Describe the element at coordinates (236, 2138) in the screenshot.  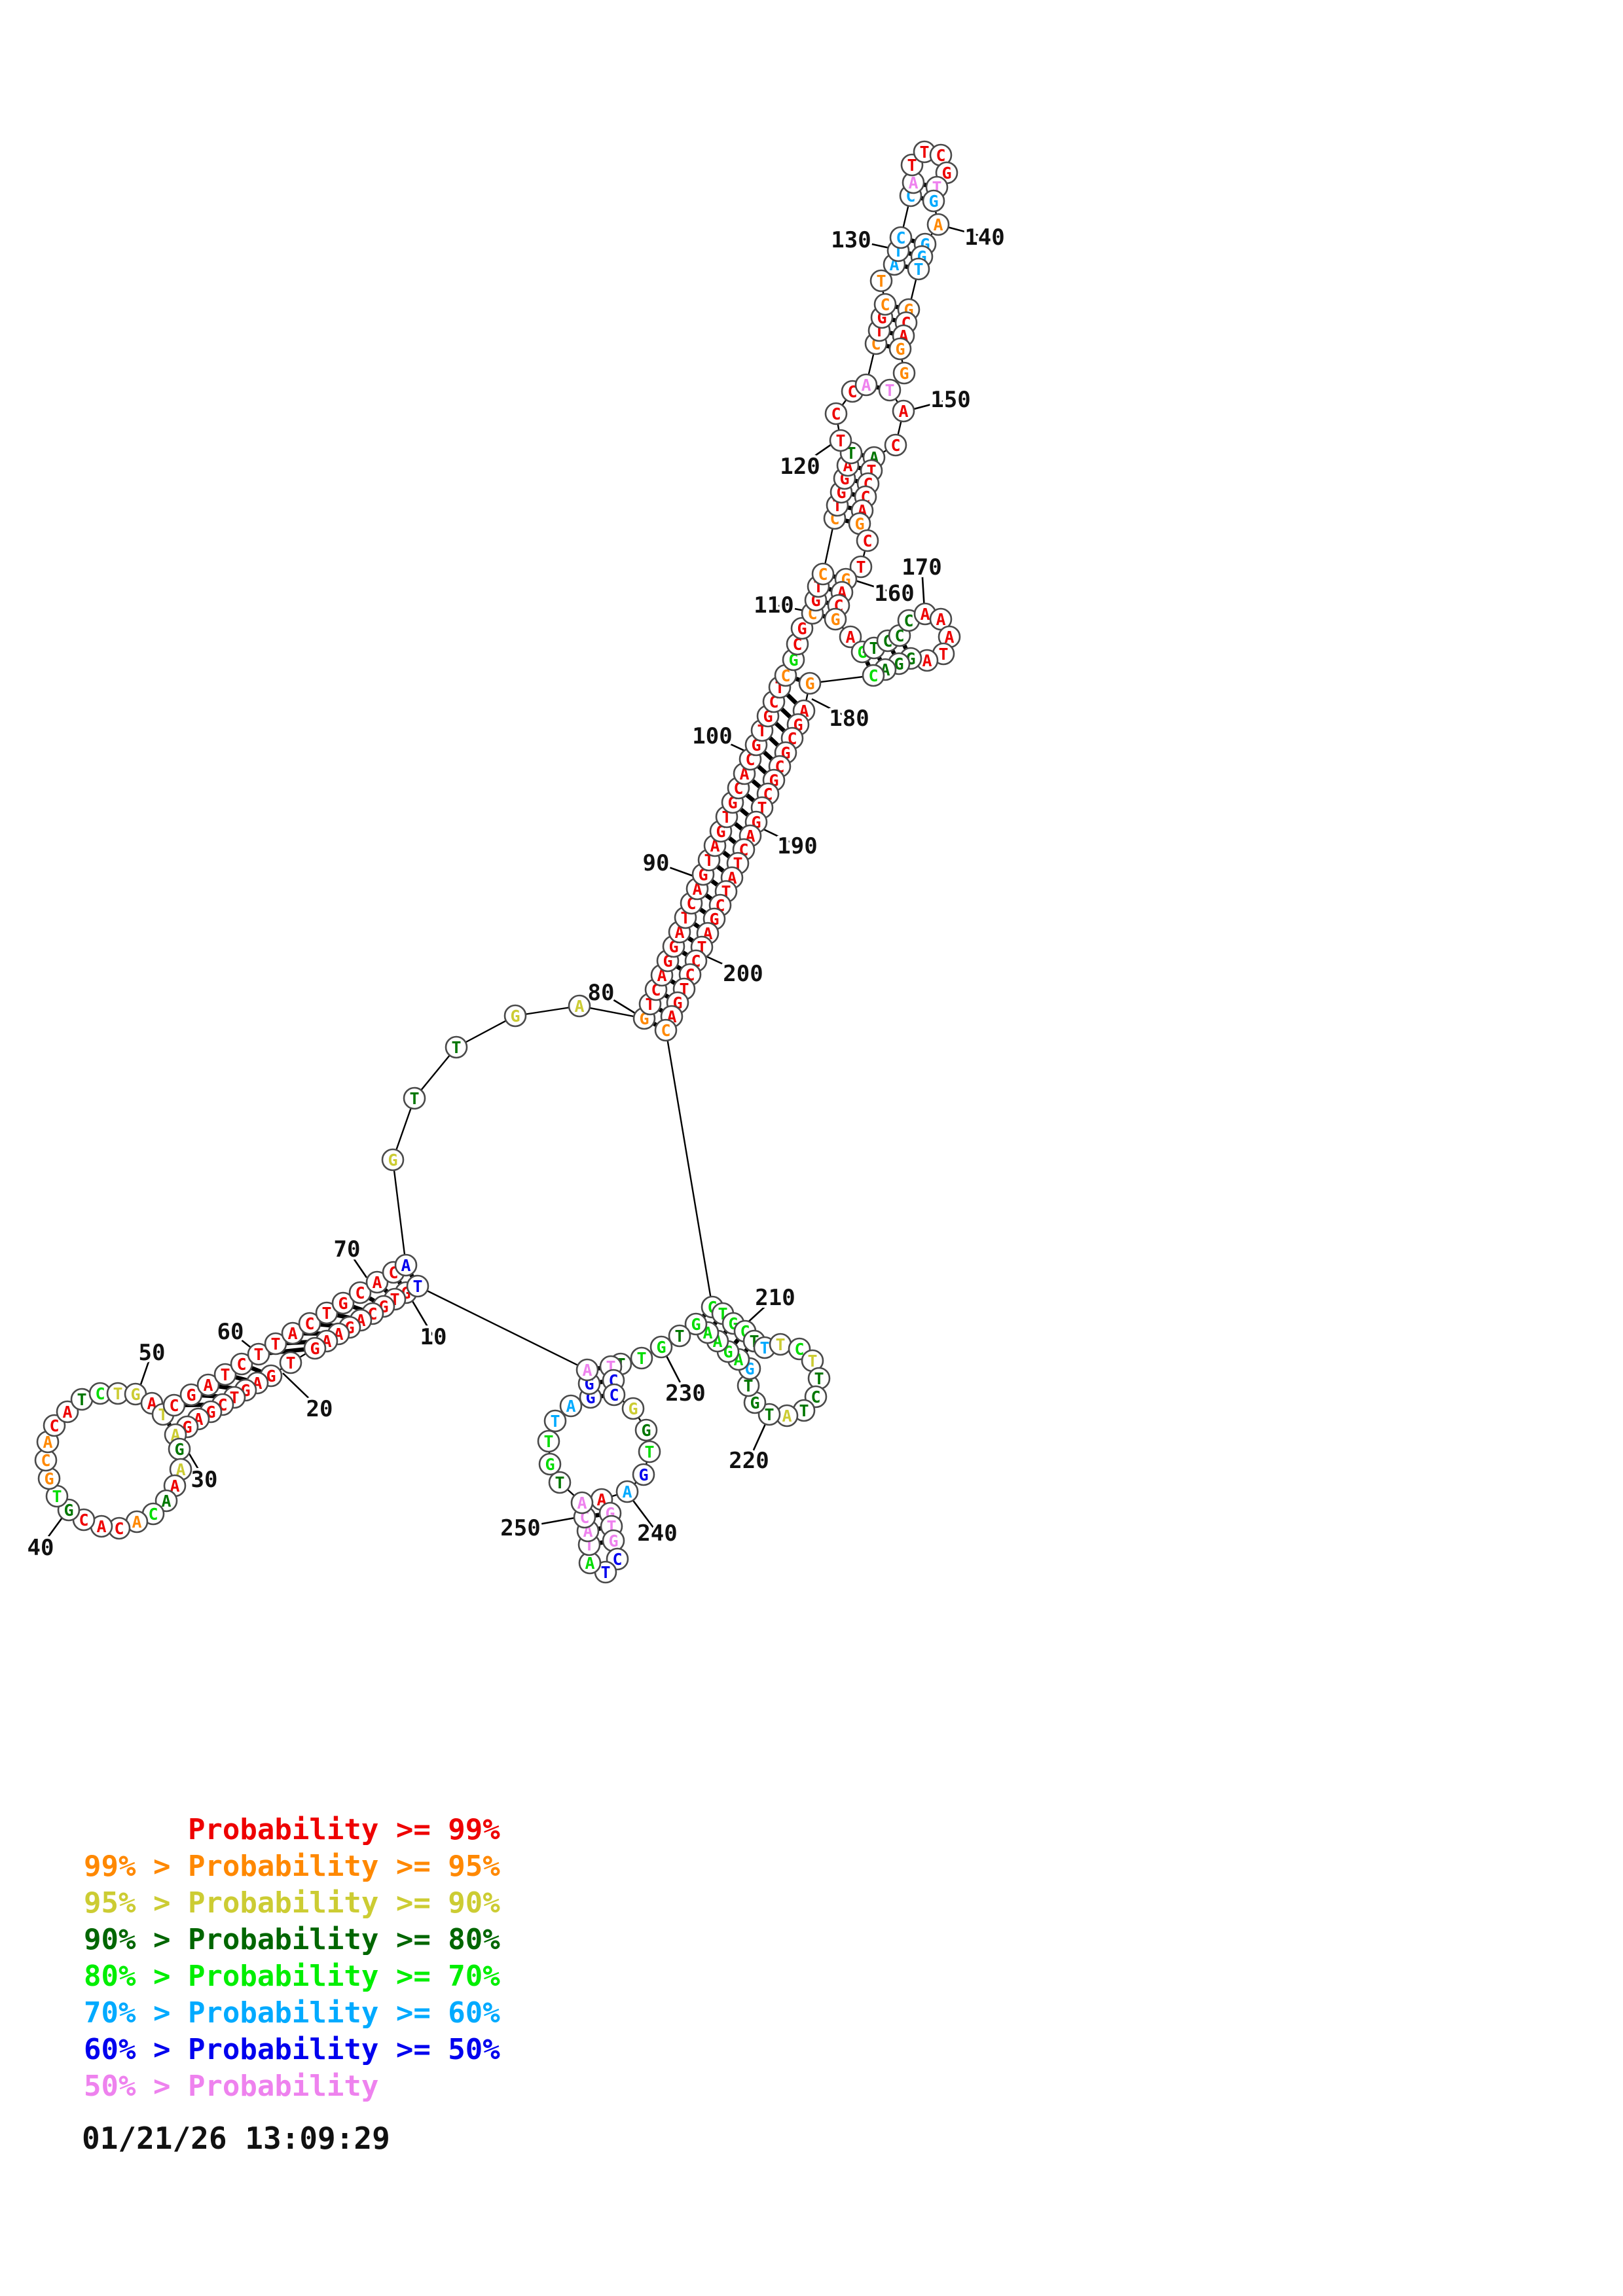
I see `timestamp: 01/21/26 13:09:29` at that location.